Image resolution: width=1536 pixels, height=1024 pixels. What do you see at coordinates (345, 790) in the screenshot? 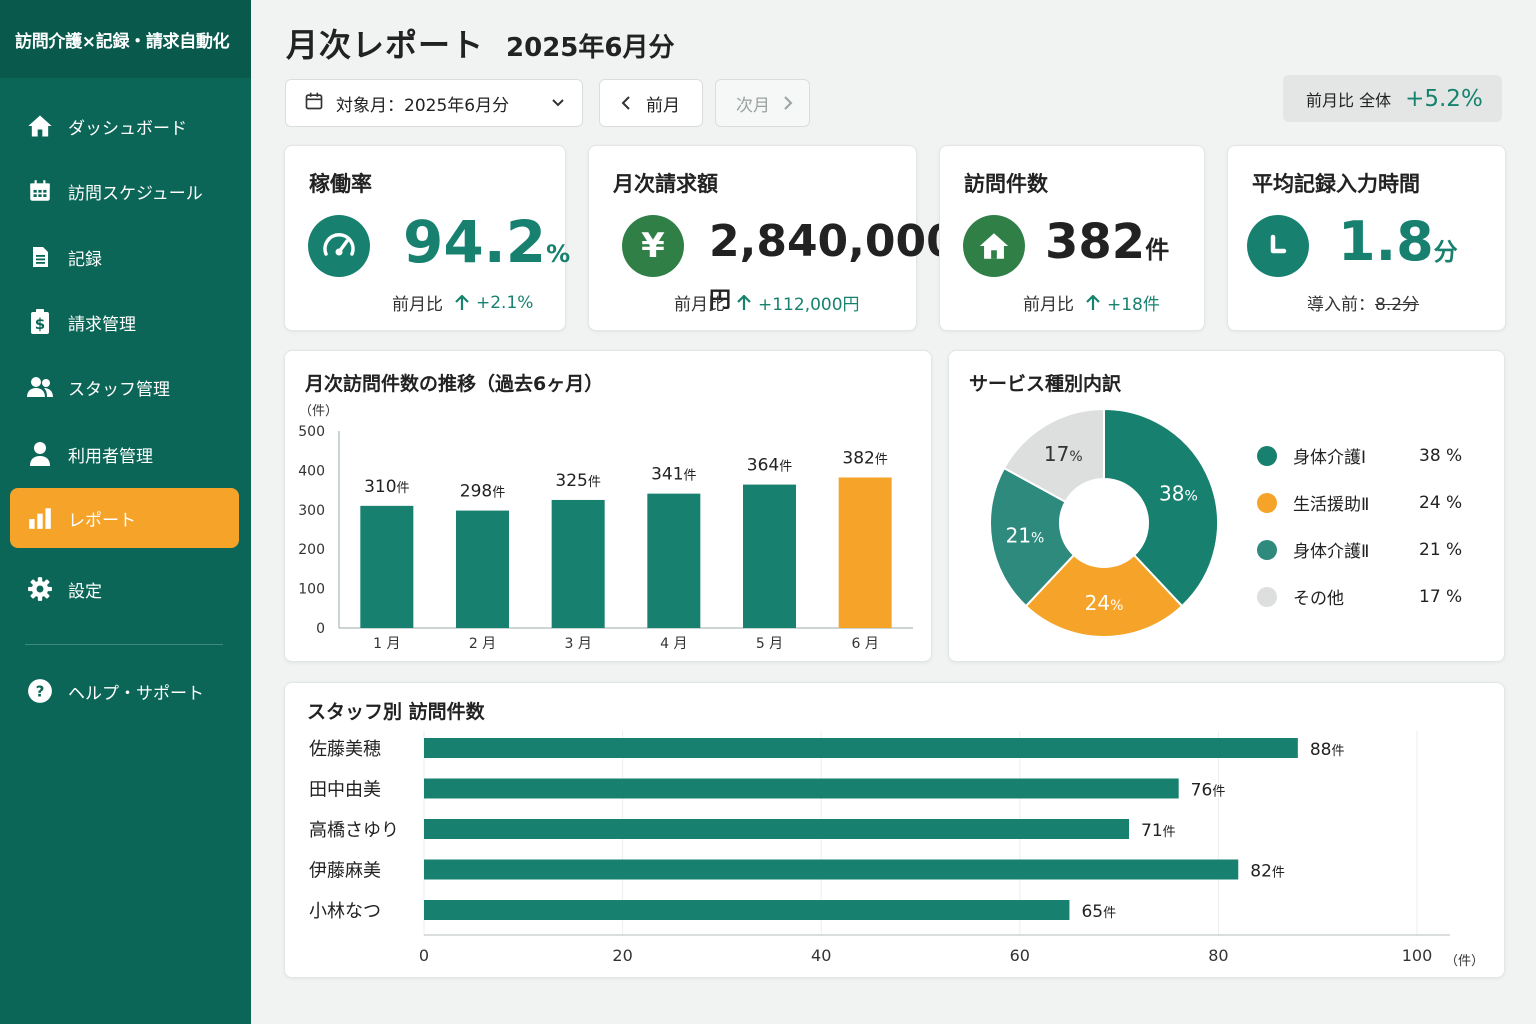
I see `y-tick-label: 田中由美` at bounding box center [345, 790].